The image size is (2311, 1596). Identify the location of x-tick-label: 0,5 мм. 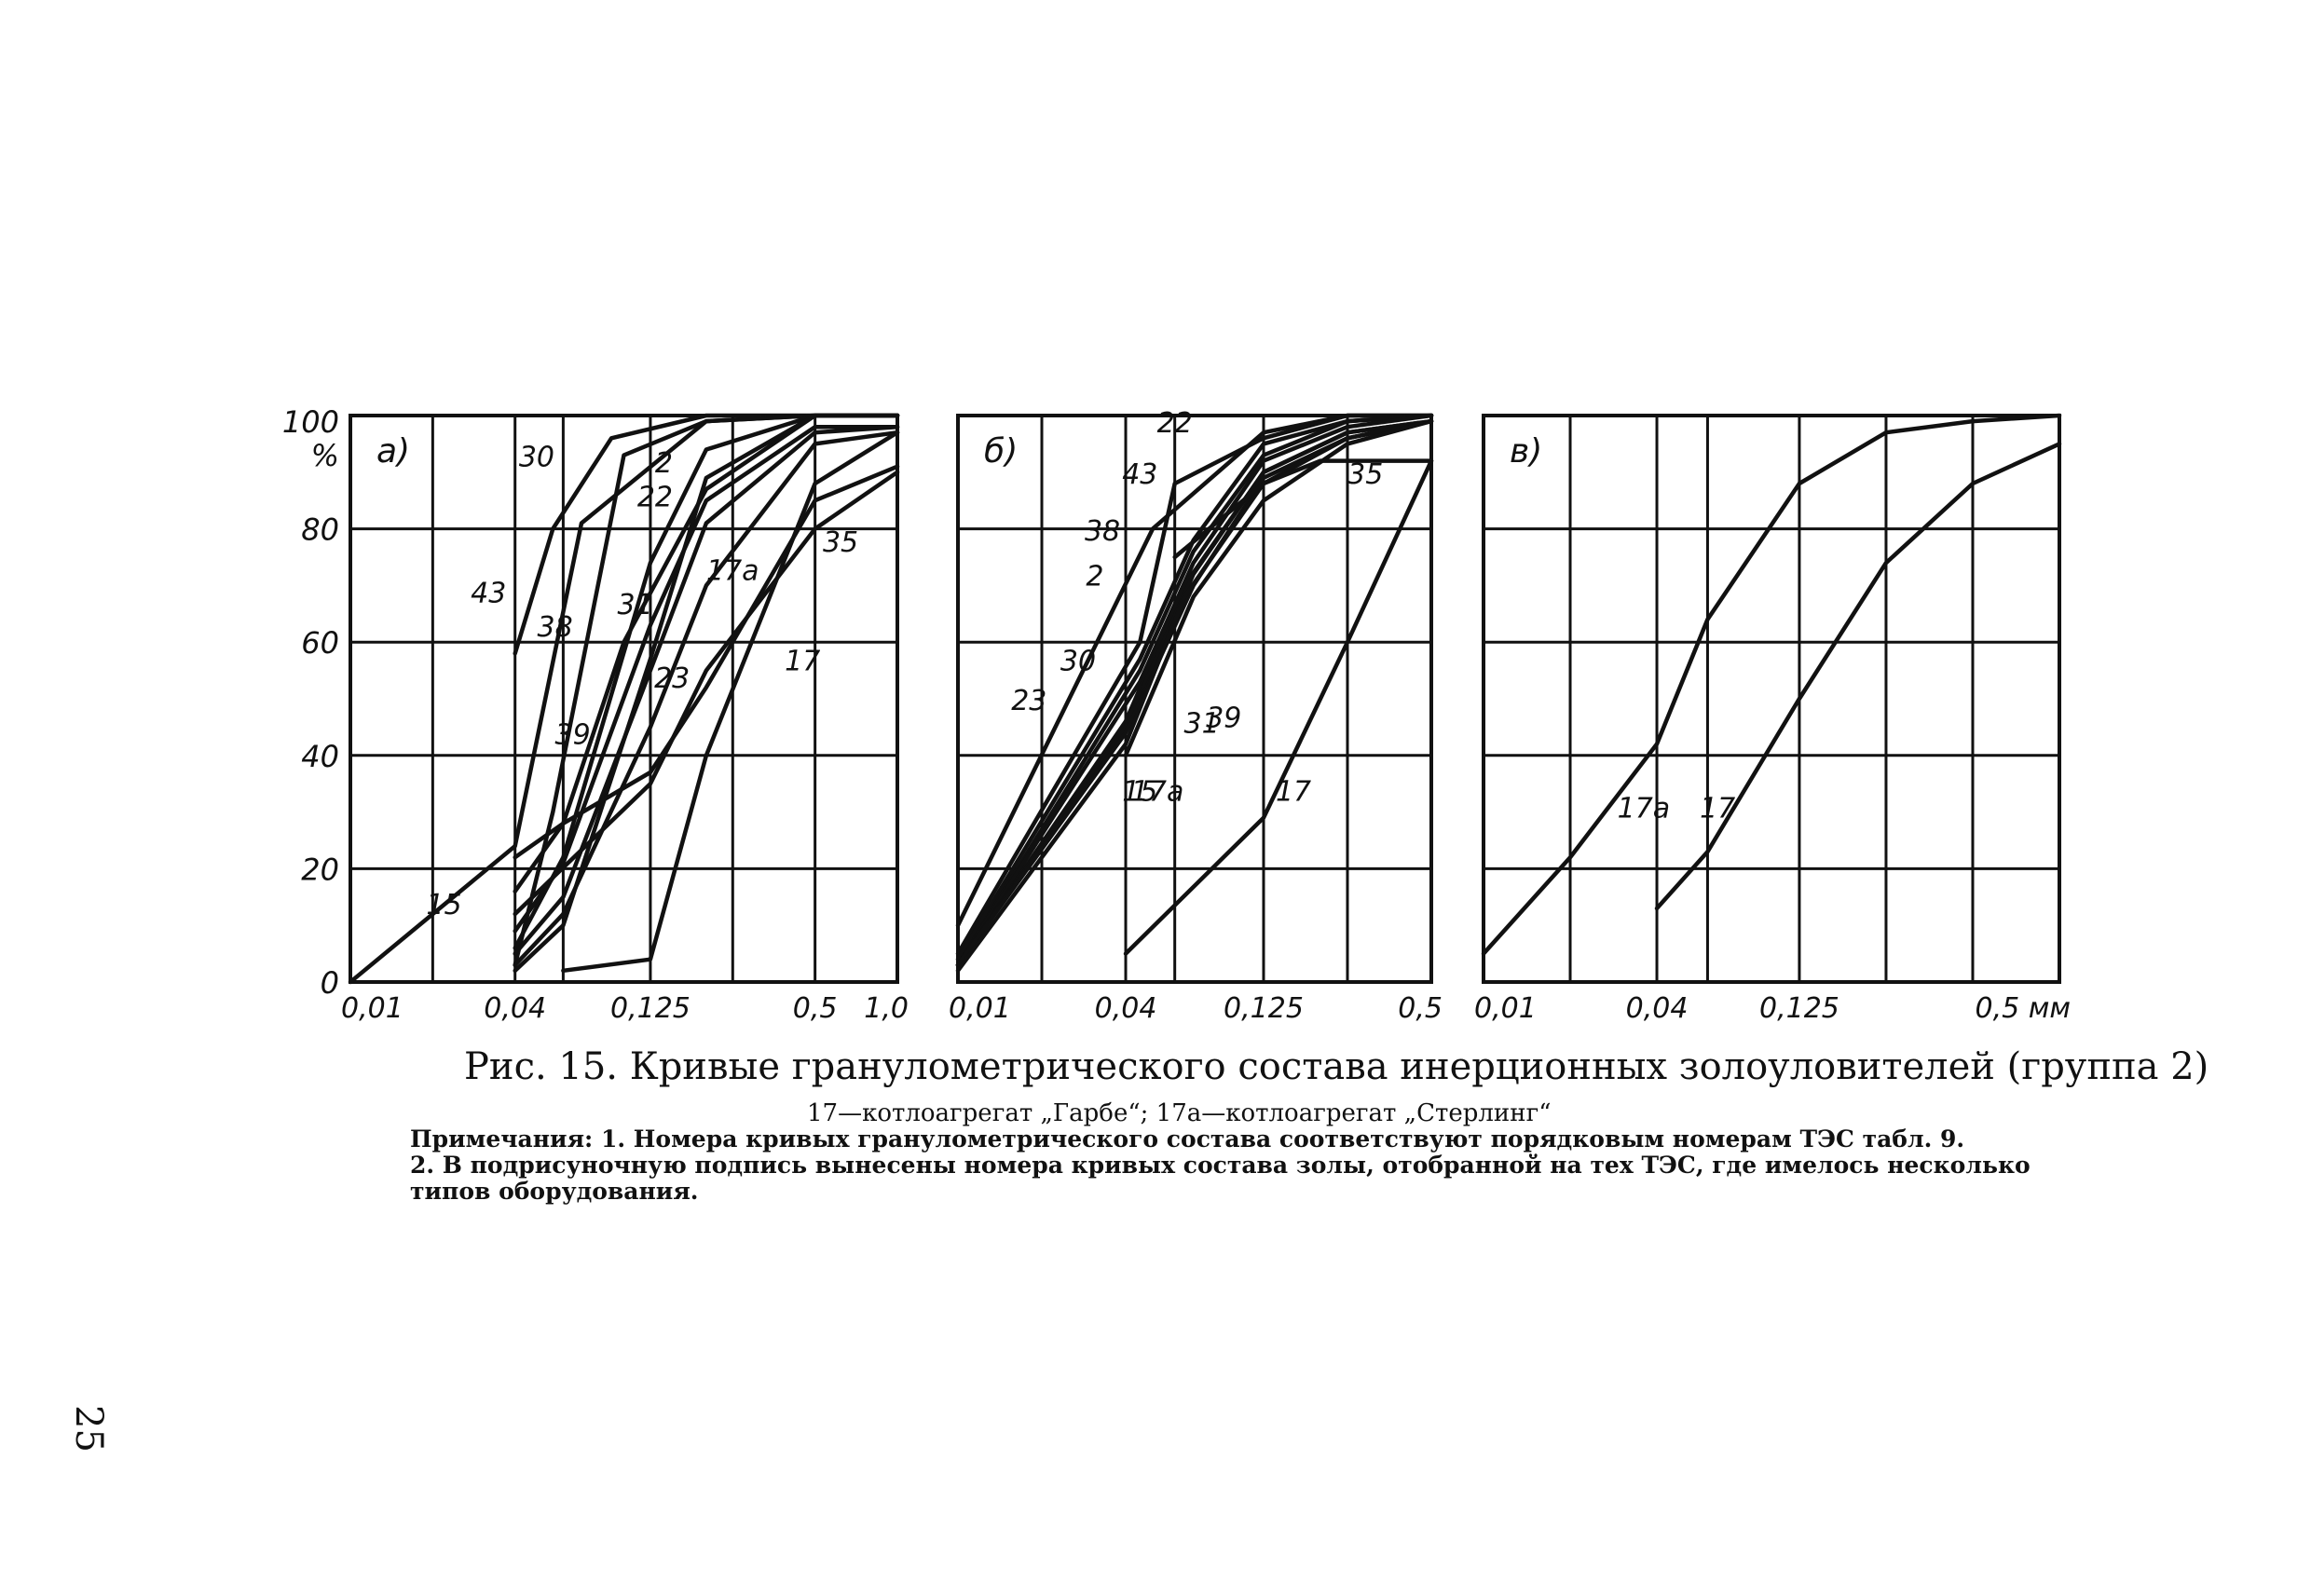
(2023, 1008).